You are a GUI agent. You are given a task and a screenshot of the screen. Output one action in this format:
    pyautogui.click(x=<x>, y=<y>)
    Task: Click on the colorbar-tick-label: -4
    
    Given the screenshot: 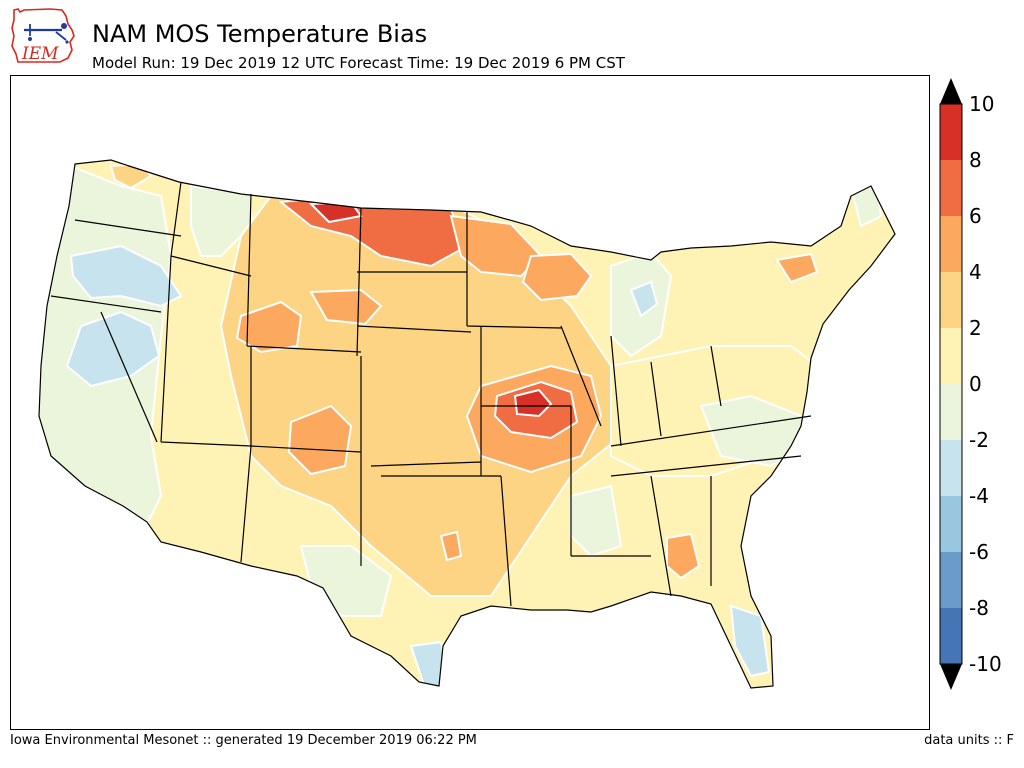 What is the action you would take?
    pyautogui.click(x=979, y=496)
    